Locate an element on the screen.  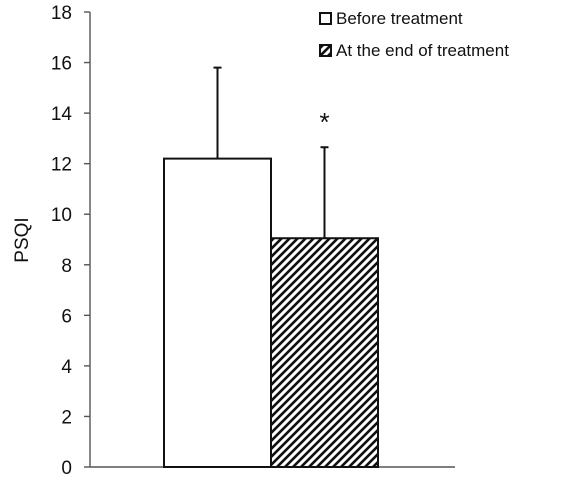
y-axis-ticks: 0 2 4 6 8 10 12 14 16 18 is located at coordinates (70, 241).